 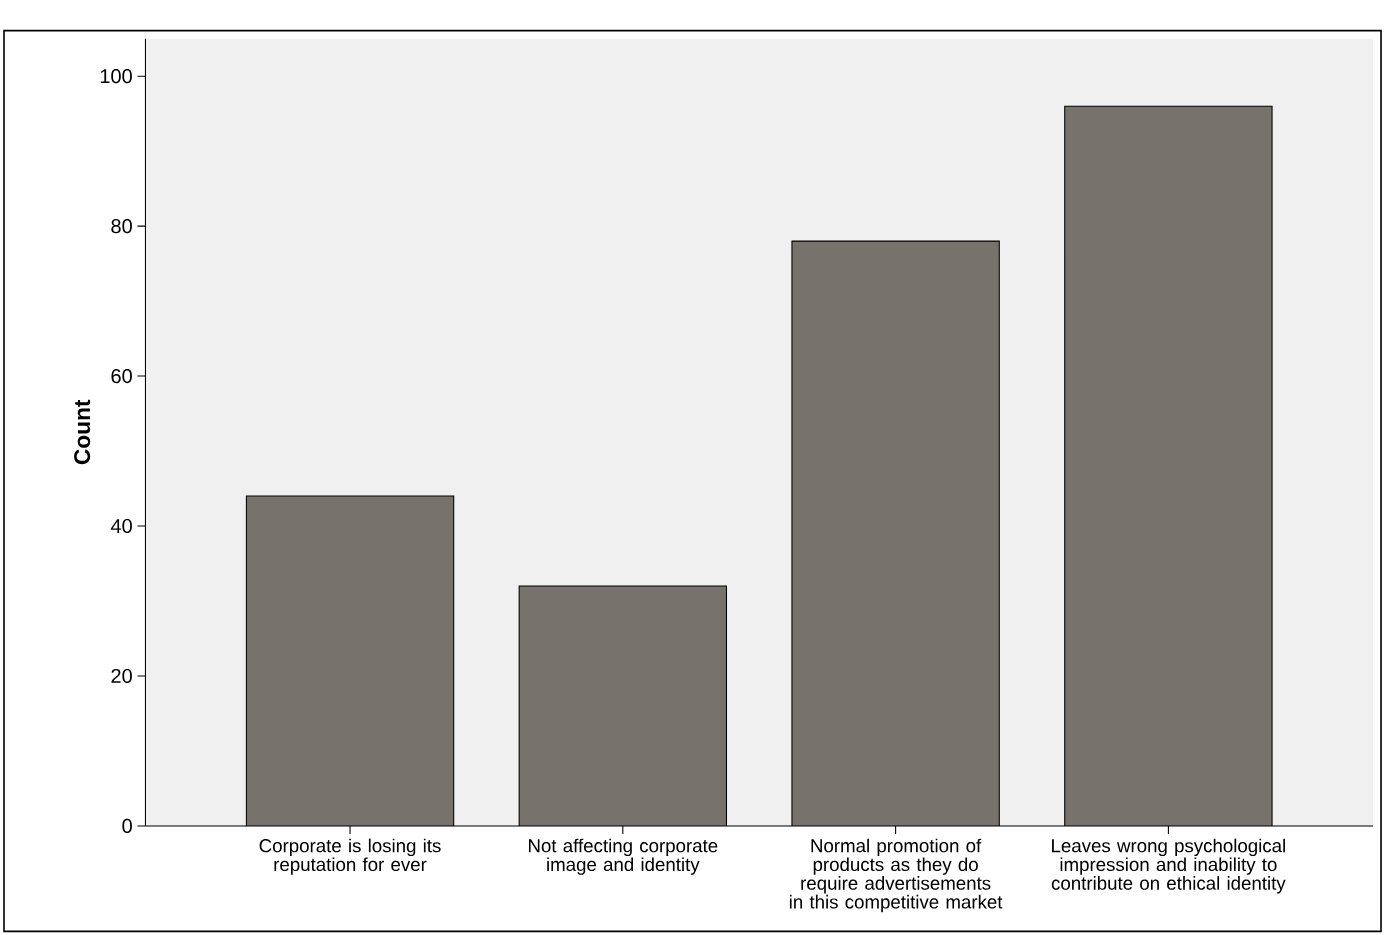 What do you see at coordinates (896, 875) in the screenshot?
I see `x-tick-label: Normal promotion of products as they do require advertisements in this competitive market` at bounding box center [896, 875].